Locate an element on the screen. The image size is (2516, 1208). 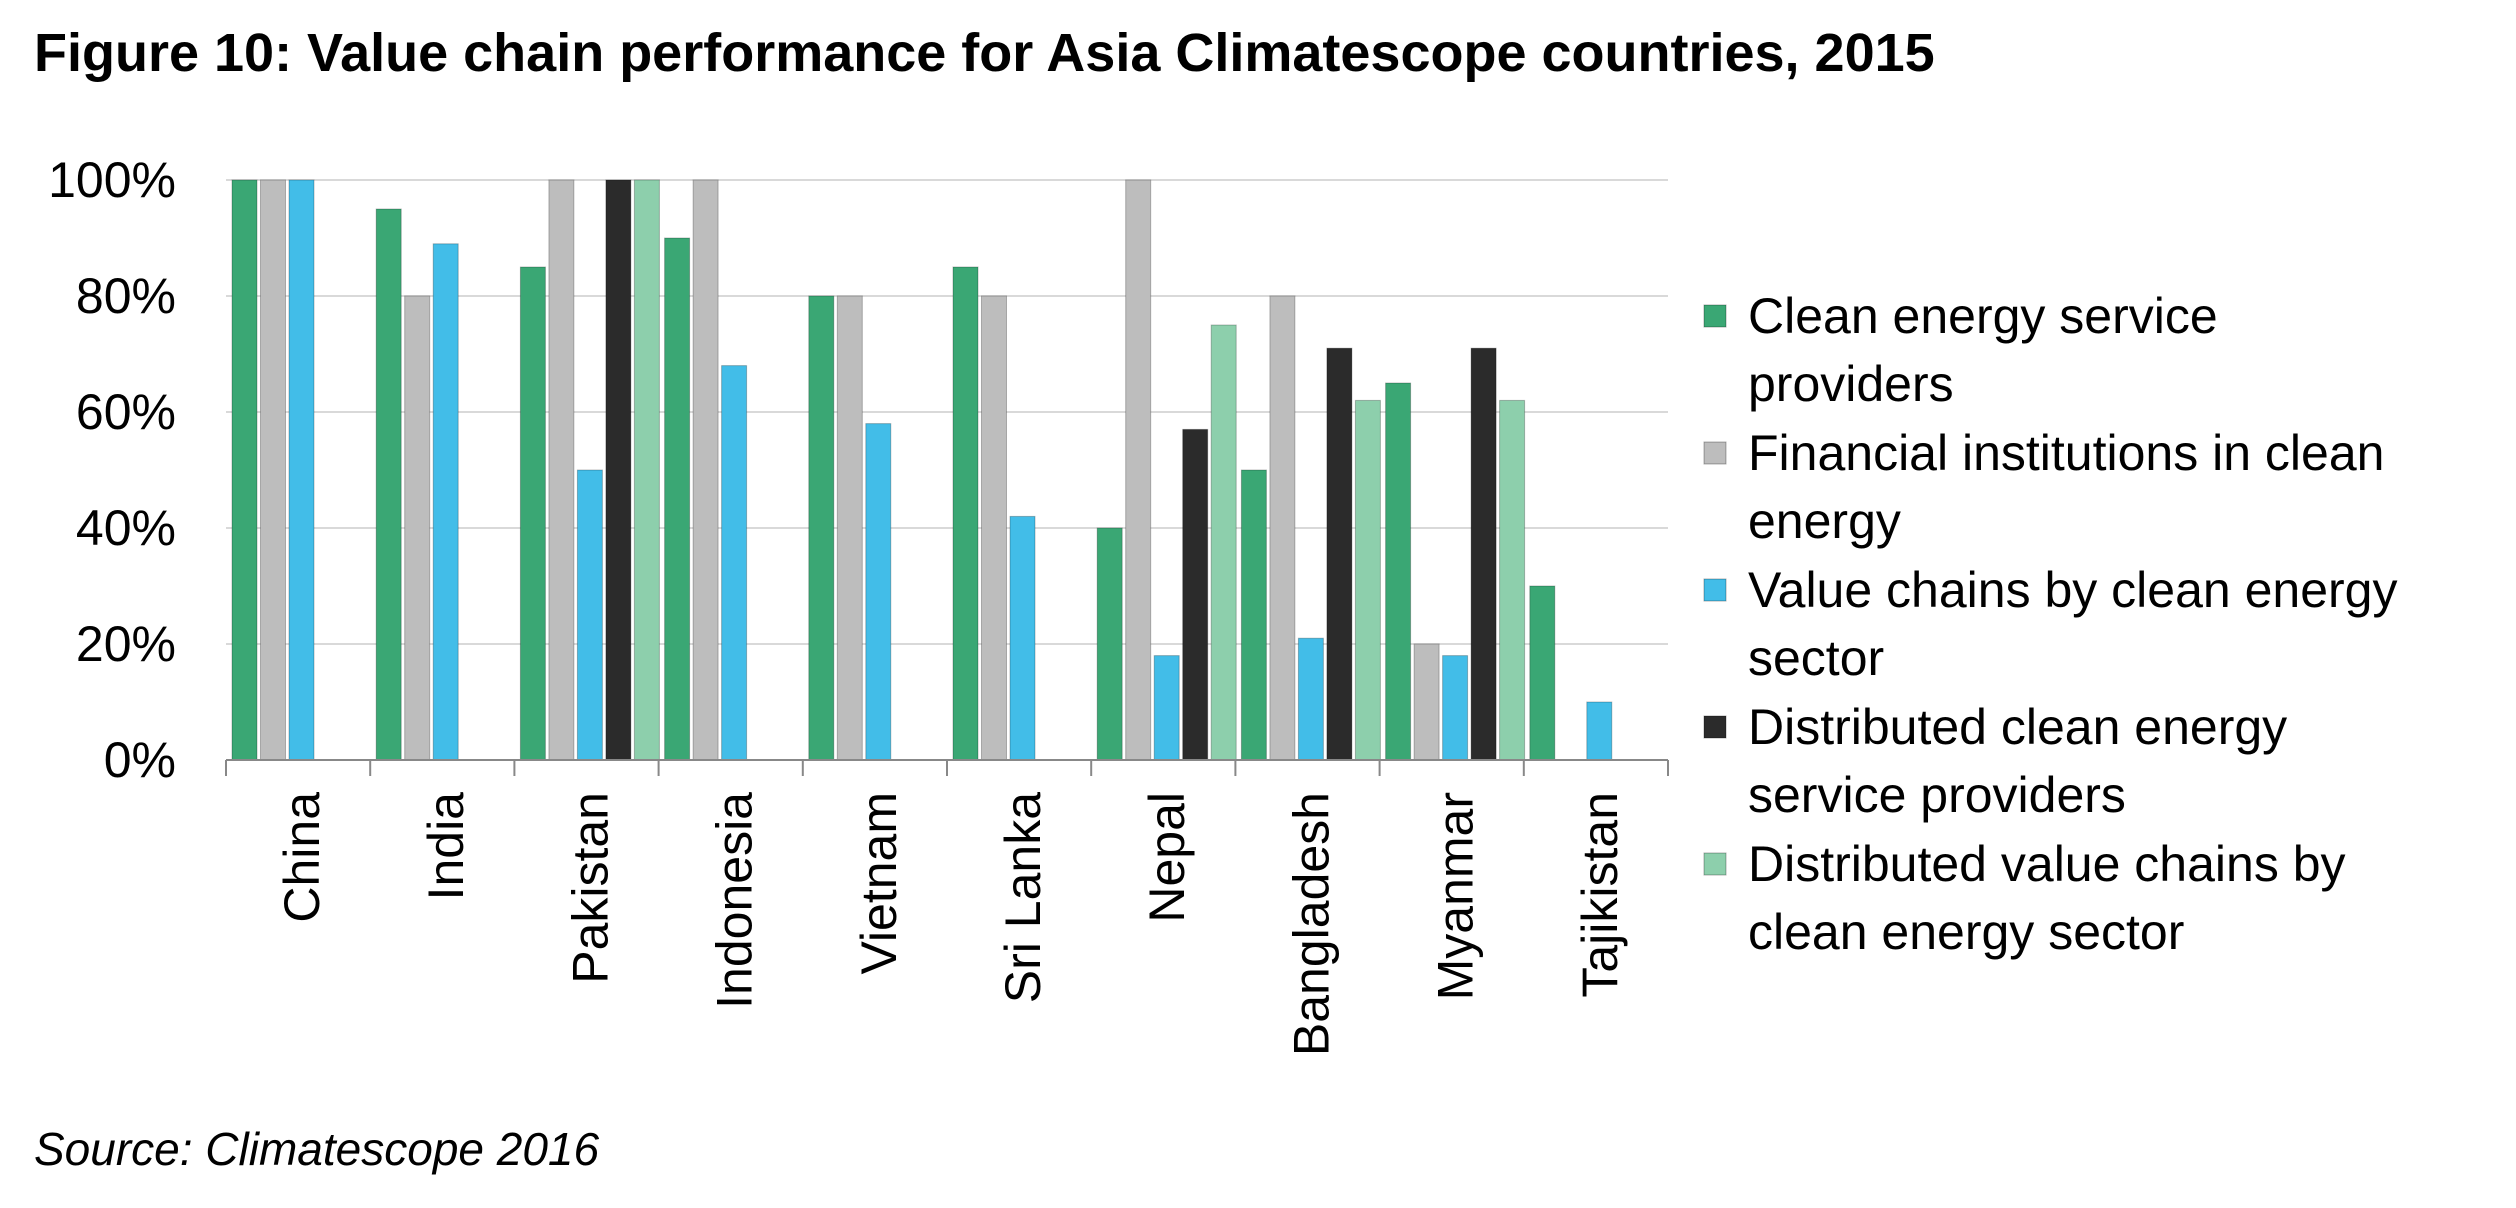
x-tick-label: Nepal is located at coordinates (1167, 857).